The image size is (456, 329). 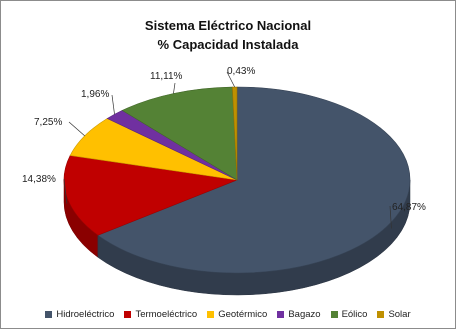 I want to click on legend-label: Geotérmico, so click(x=243, y=314).